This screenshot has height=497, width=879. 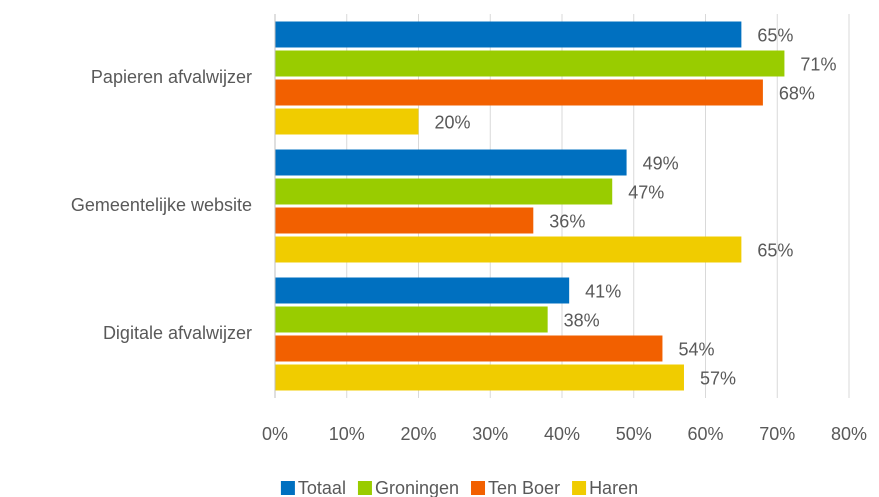 What do you see at coordinates (562, 434) in the screenshot?
I see `x-tick-label: 40%` at bounding box center [562, 434].